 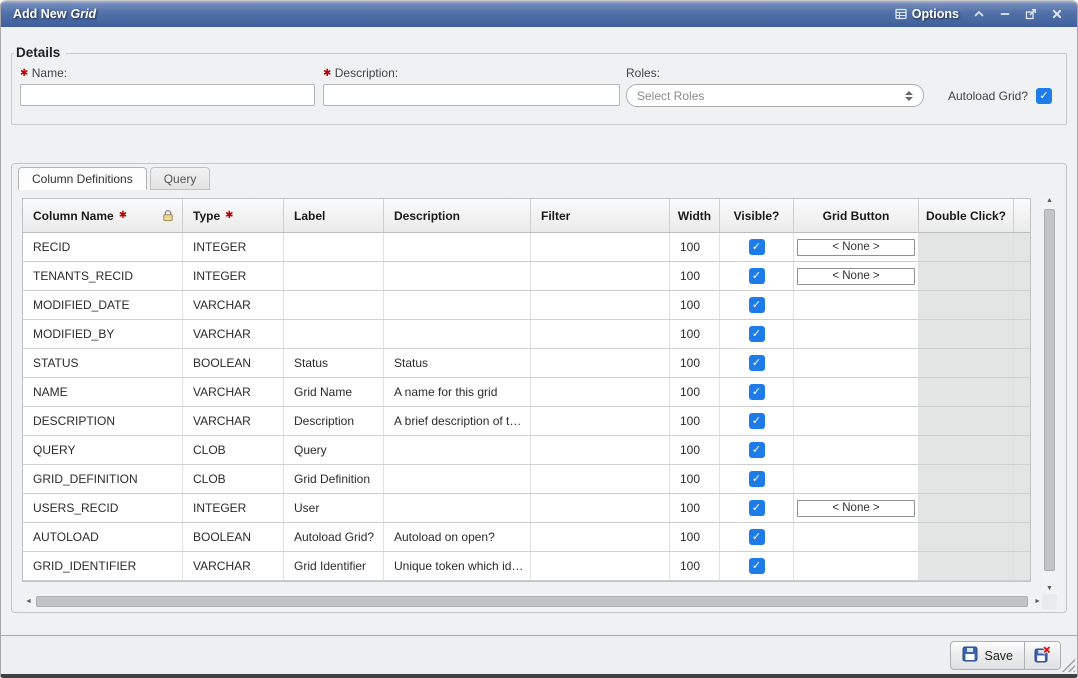 What do you see at coordinates (233, 216) in the screenshot?
I see `col-header-type: Type ✱` at bounding box center [233, 216].